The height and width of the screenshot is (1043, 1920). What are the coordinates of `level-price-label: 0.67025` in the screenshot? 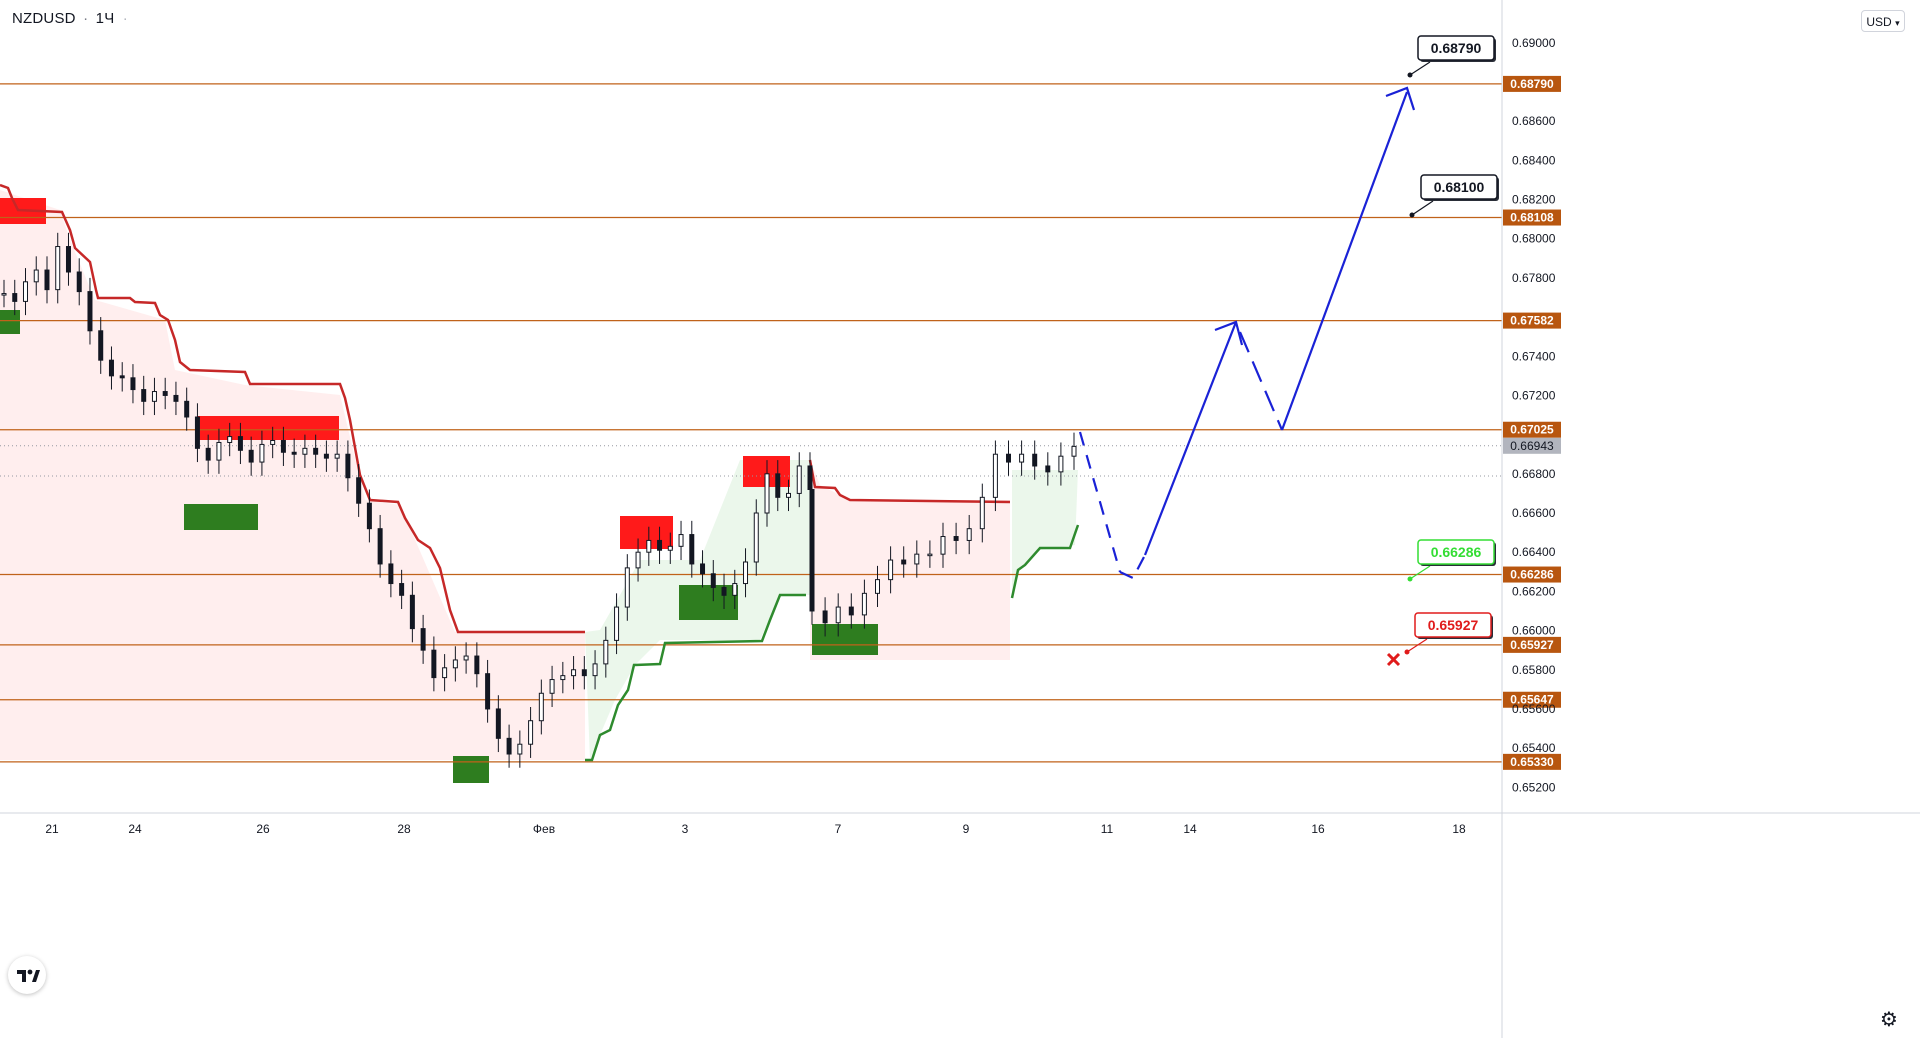 It's located at (1532, 430).